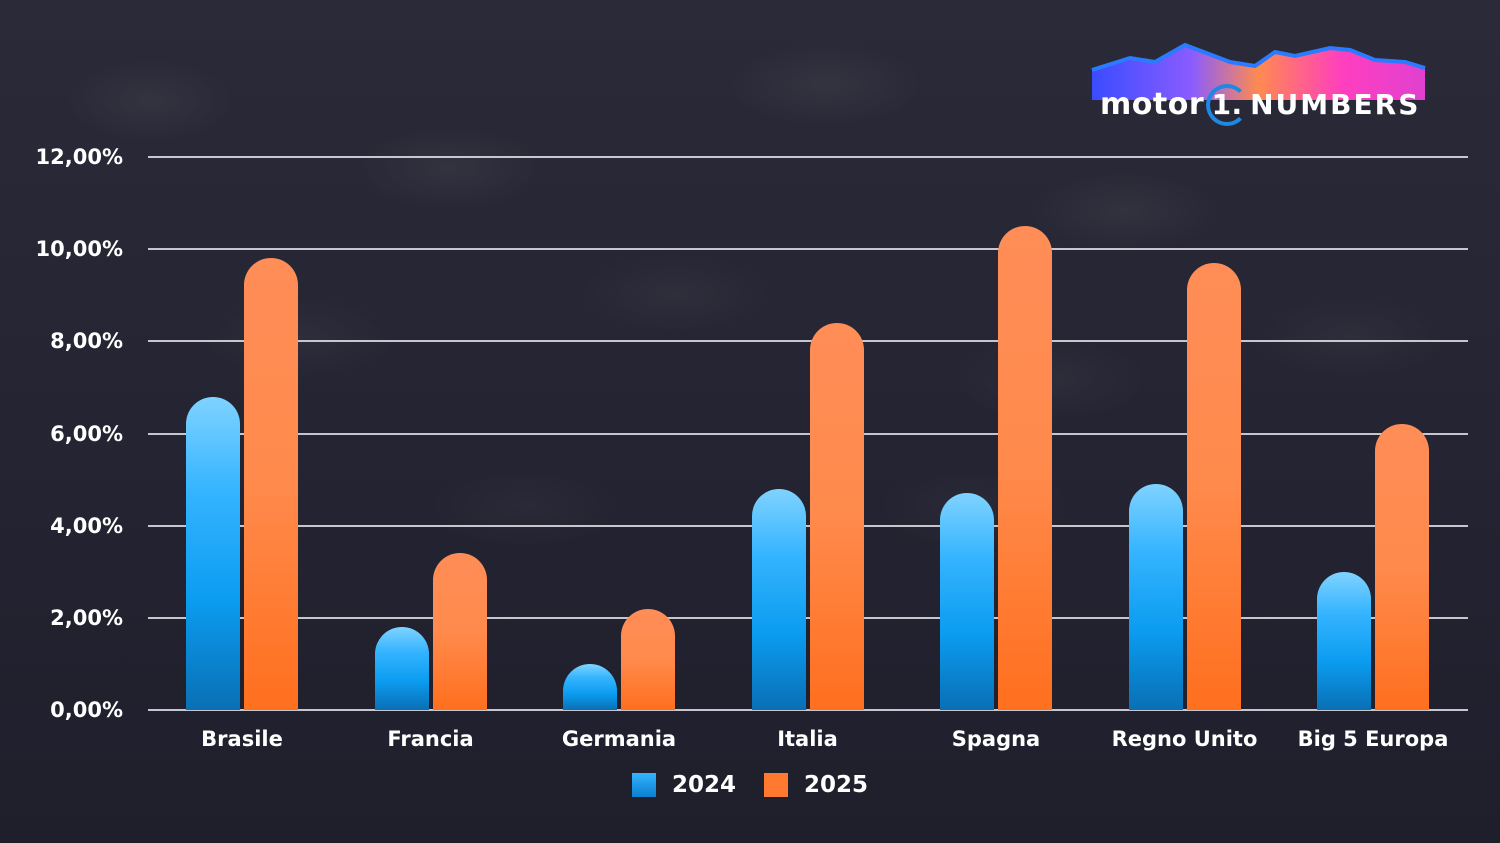  I want to click on x-axis-category-label: Big 5 Europa, so click(1373, 739).